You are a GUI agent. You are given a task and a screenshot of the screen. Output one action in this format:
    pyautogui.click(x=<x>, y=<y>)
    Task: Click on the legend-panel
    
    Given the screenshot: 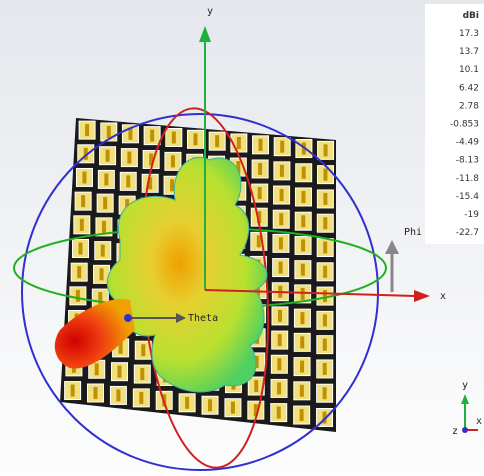 What is the action you would take?
    pyautogui.click(x=454, y=124)
    